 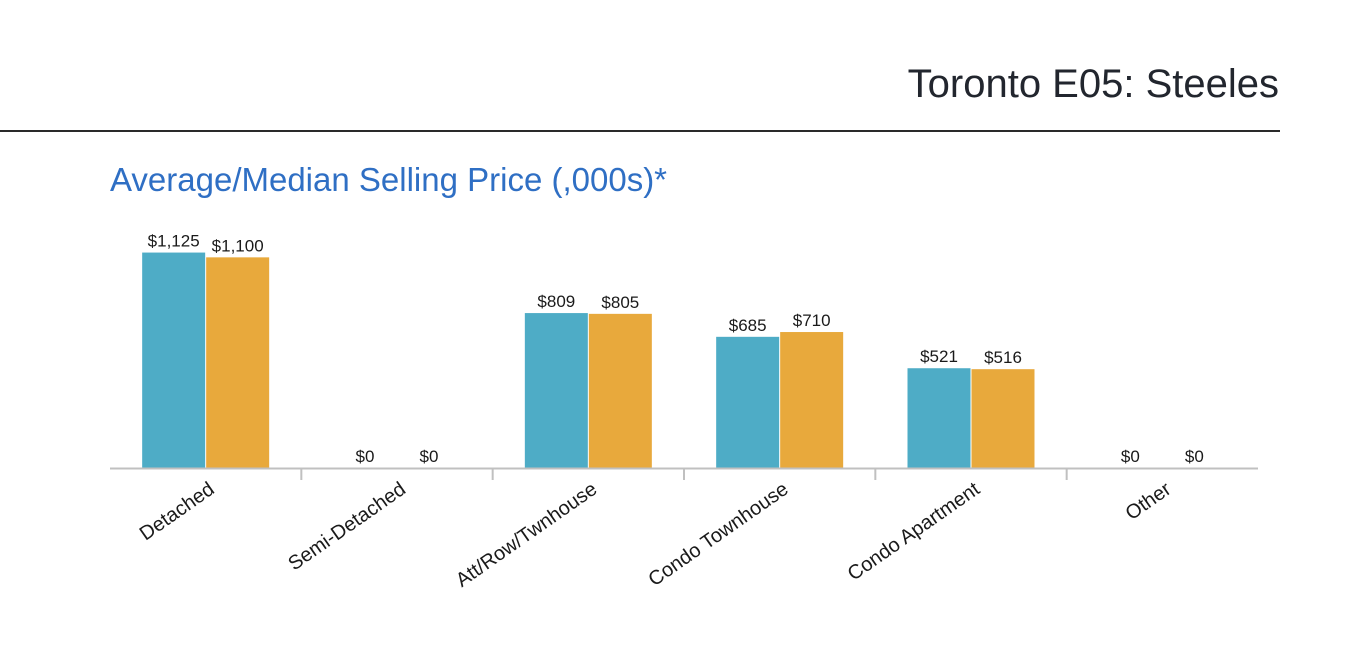 What do you see at coordinates (1003, 357) in the screenshot?
I see `data-label-median-5: $516` at bounding box center [1003, 357].